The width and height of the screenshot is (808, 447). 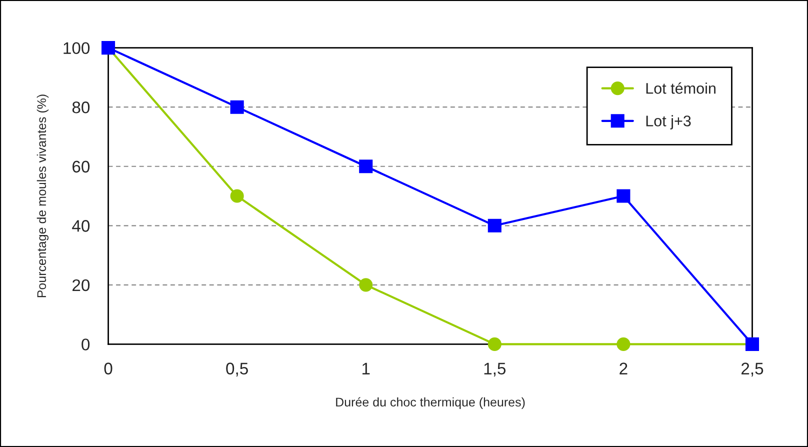 I want to click on legend-label: Lot témoin, so click(x=681, y=88).